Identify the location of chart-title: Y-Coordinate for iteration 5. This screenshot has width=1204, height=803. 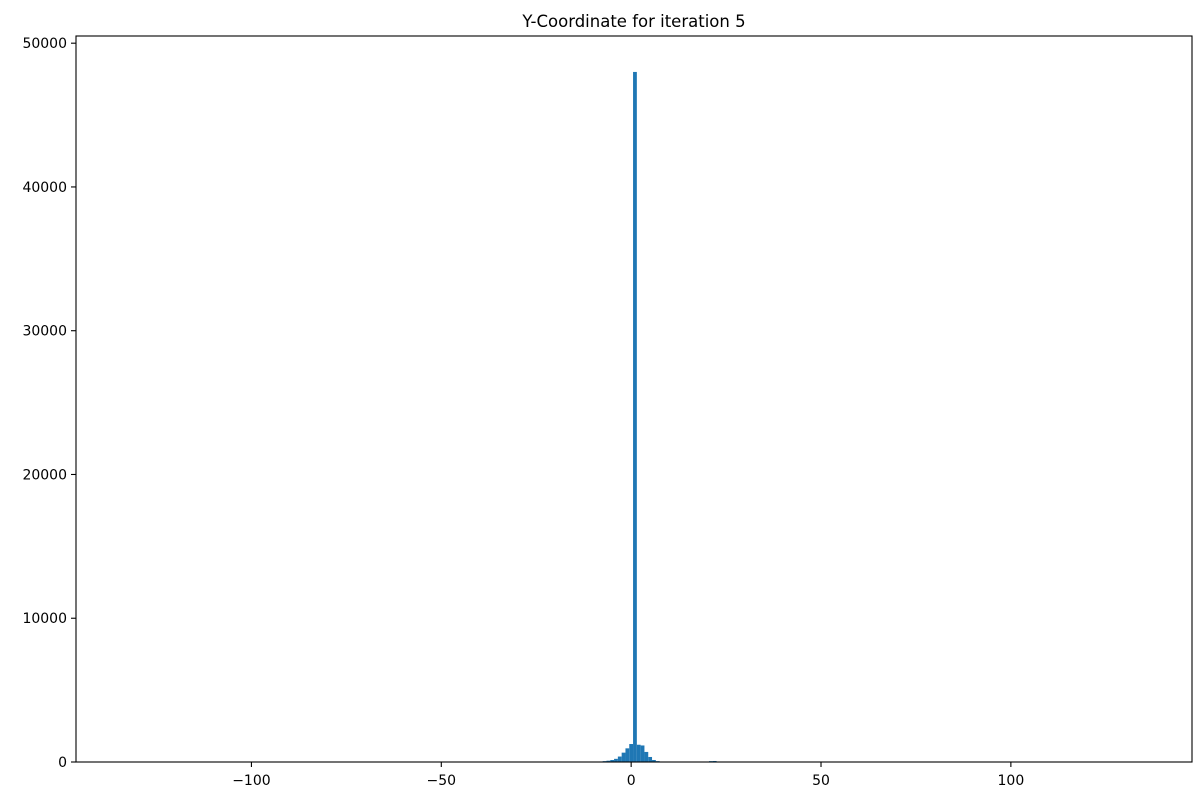
(633, 21).